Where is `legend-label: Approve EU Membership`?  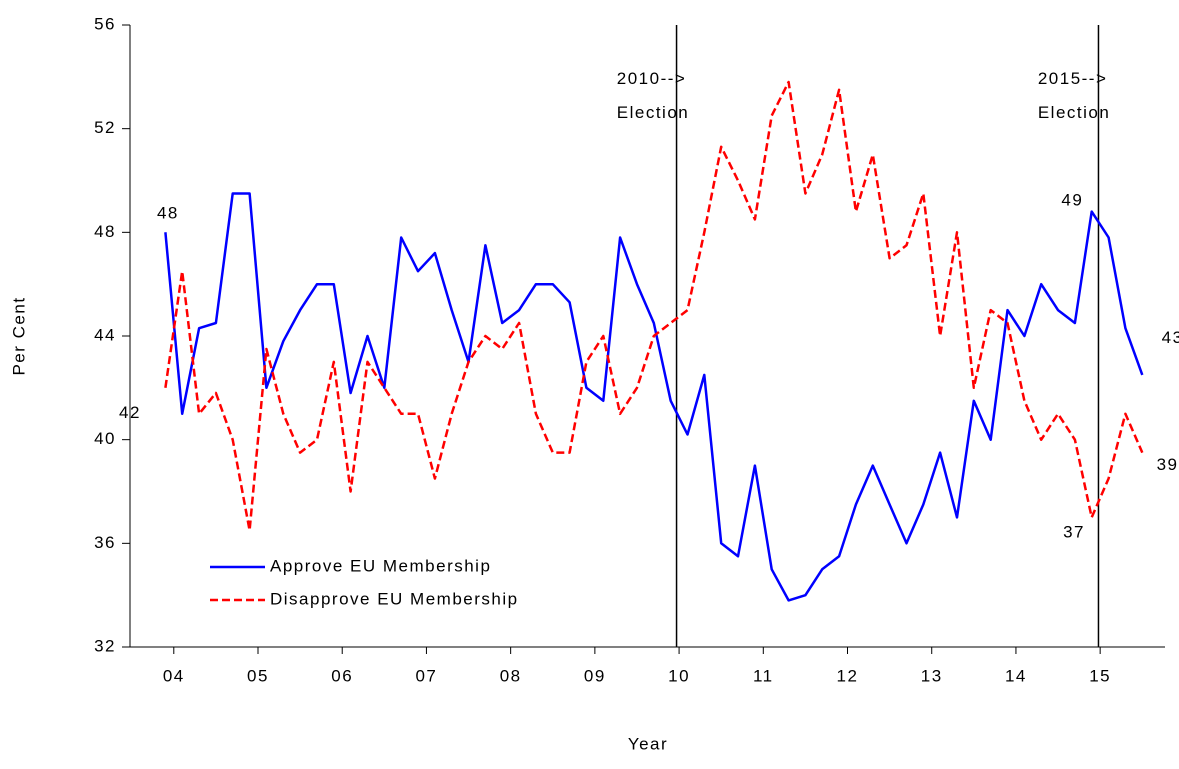 legend-label: Approve EU Membership is located at coordinates (380, 565).